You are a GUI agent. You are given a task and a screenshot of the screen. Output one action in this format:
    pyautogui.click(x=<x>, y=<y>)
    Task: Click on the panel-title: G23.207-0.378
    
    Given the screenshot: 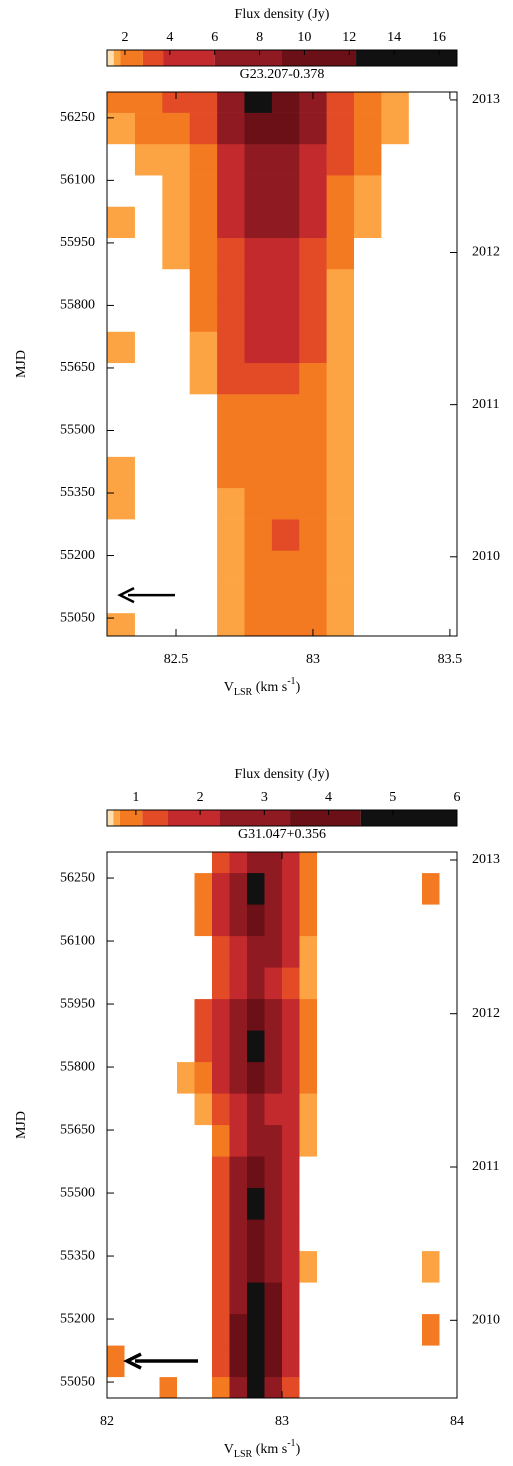 What is the action you would take?
    pyautogui.click(x=282, y=74)
    